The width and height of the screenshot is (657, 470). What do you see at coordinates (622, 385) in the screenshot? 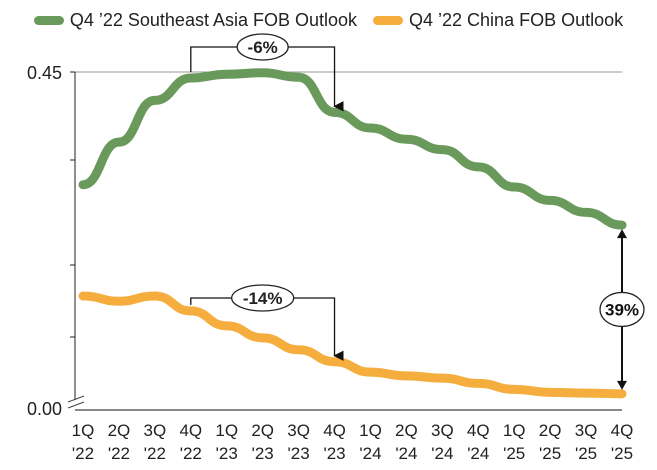
I see `annotation-arrow-down` at bounding box center [622, 385].